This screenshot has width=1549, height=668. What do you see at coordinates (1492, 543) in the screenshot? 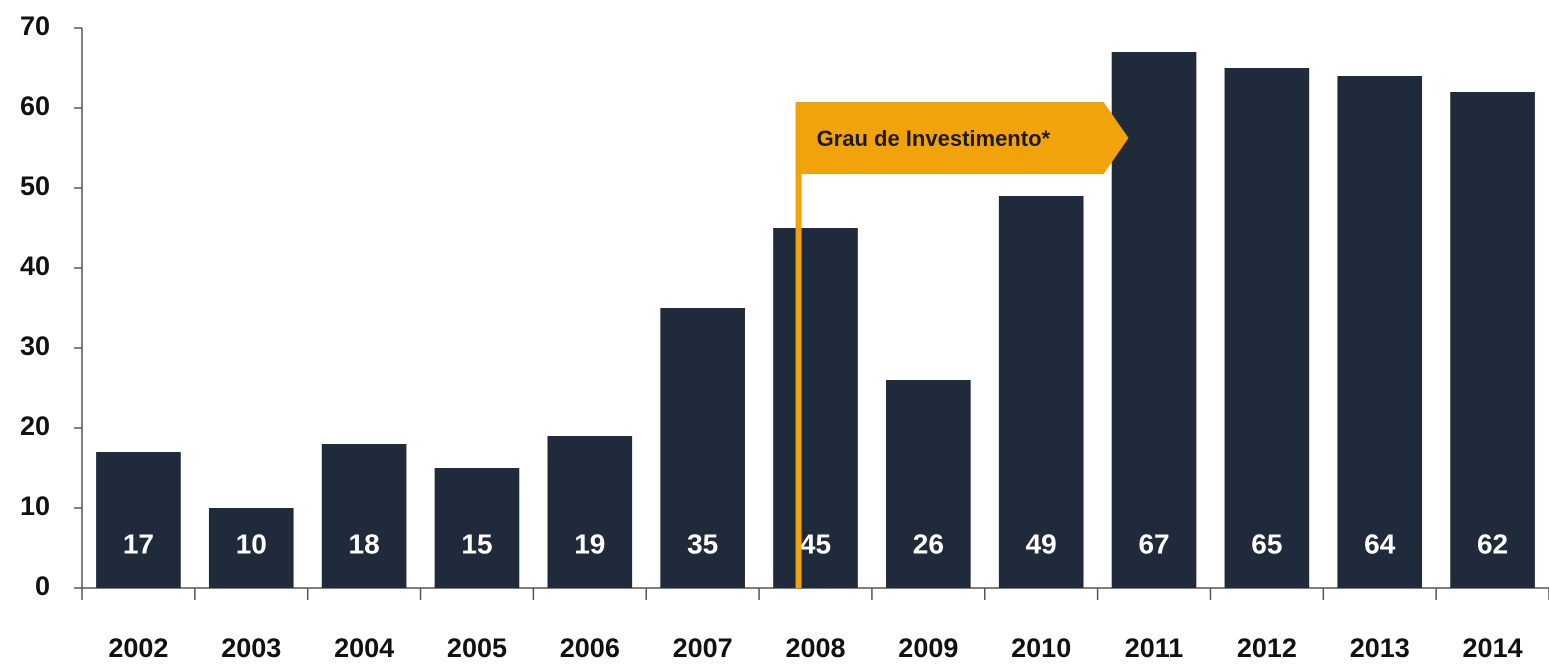
I see `data-label: 62` at bounding box center [1492, 543].